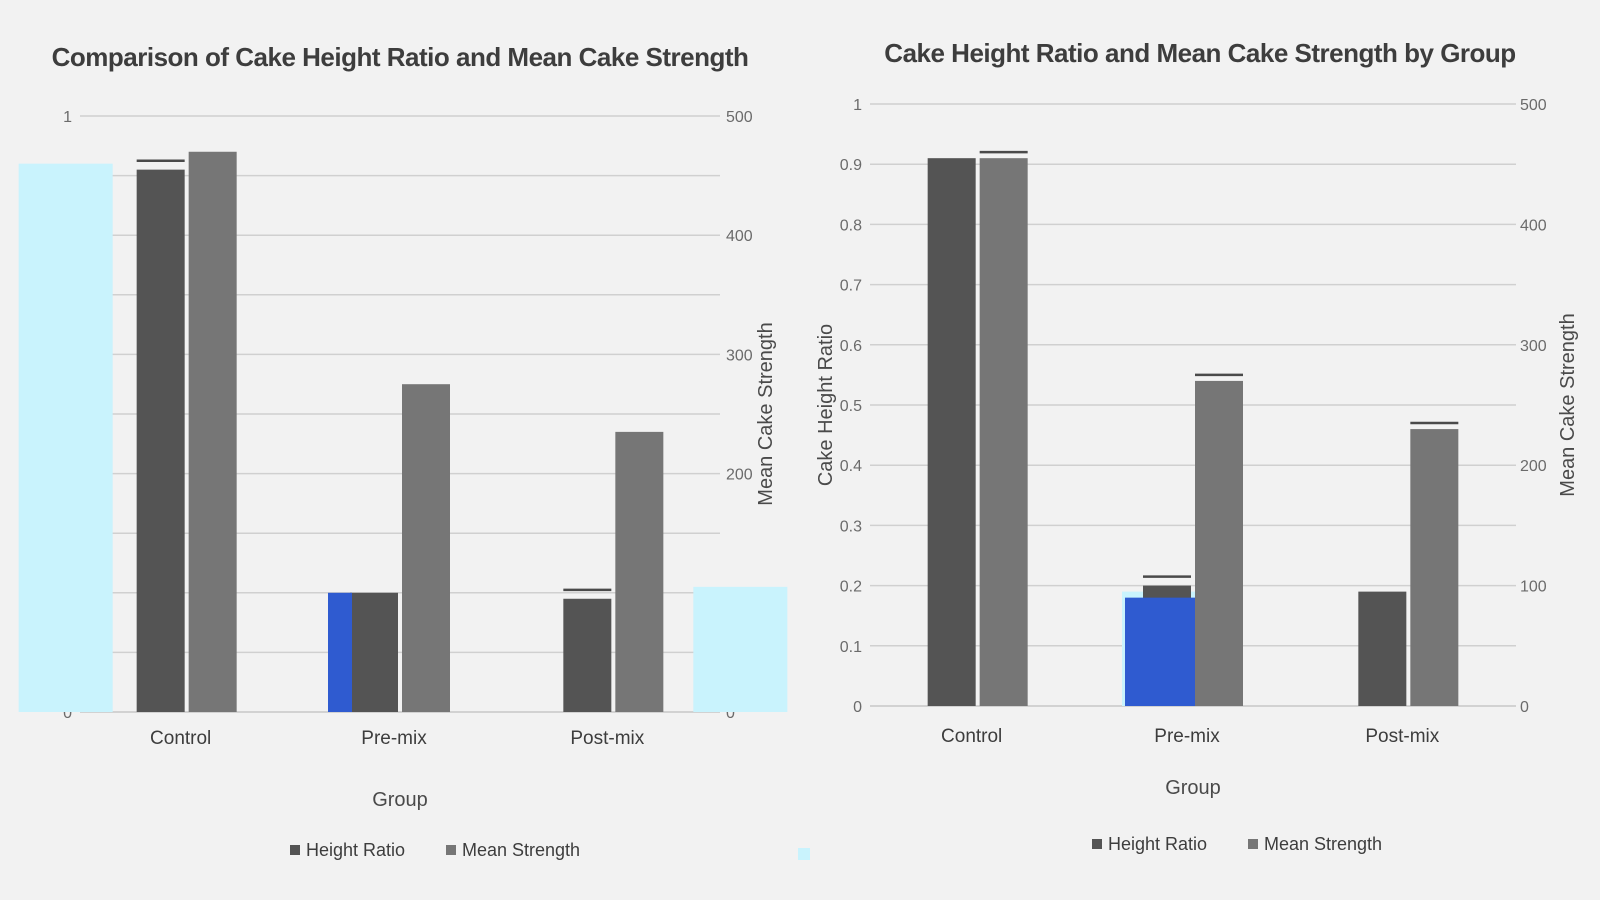  What do you see at coordinates (851, 647) in the screenshot?
I see `left-tick-label: 0.1` at bounding box center [851, 647].